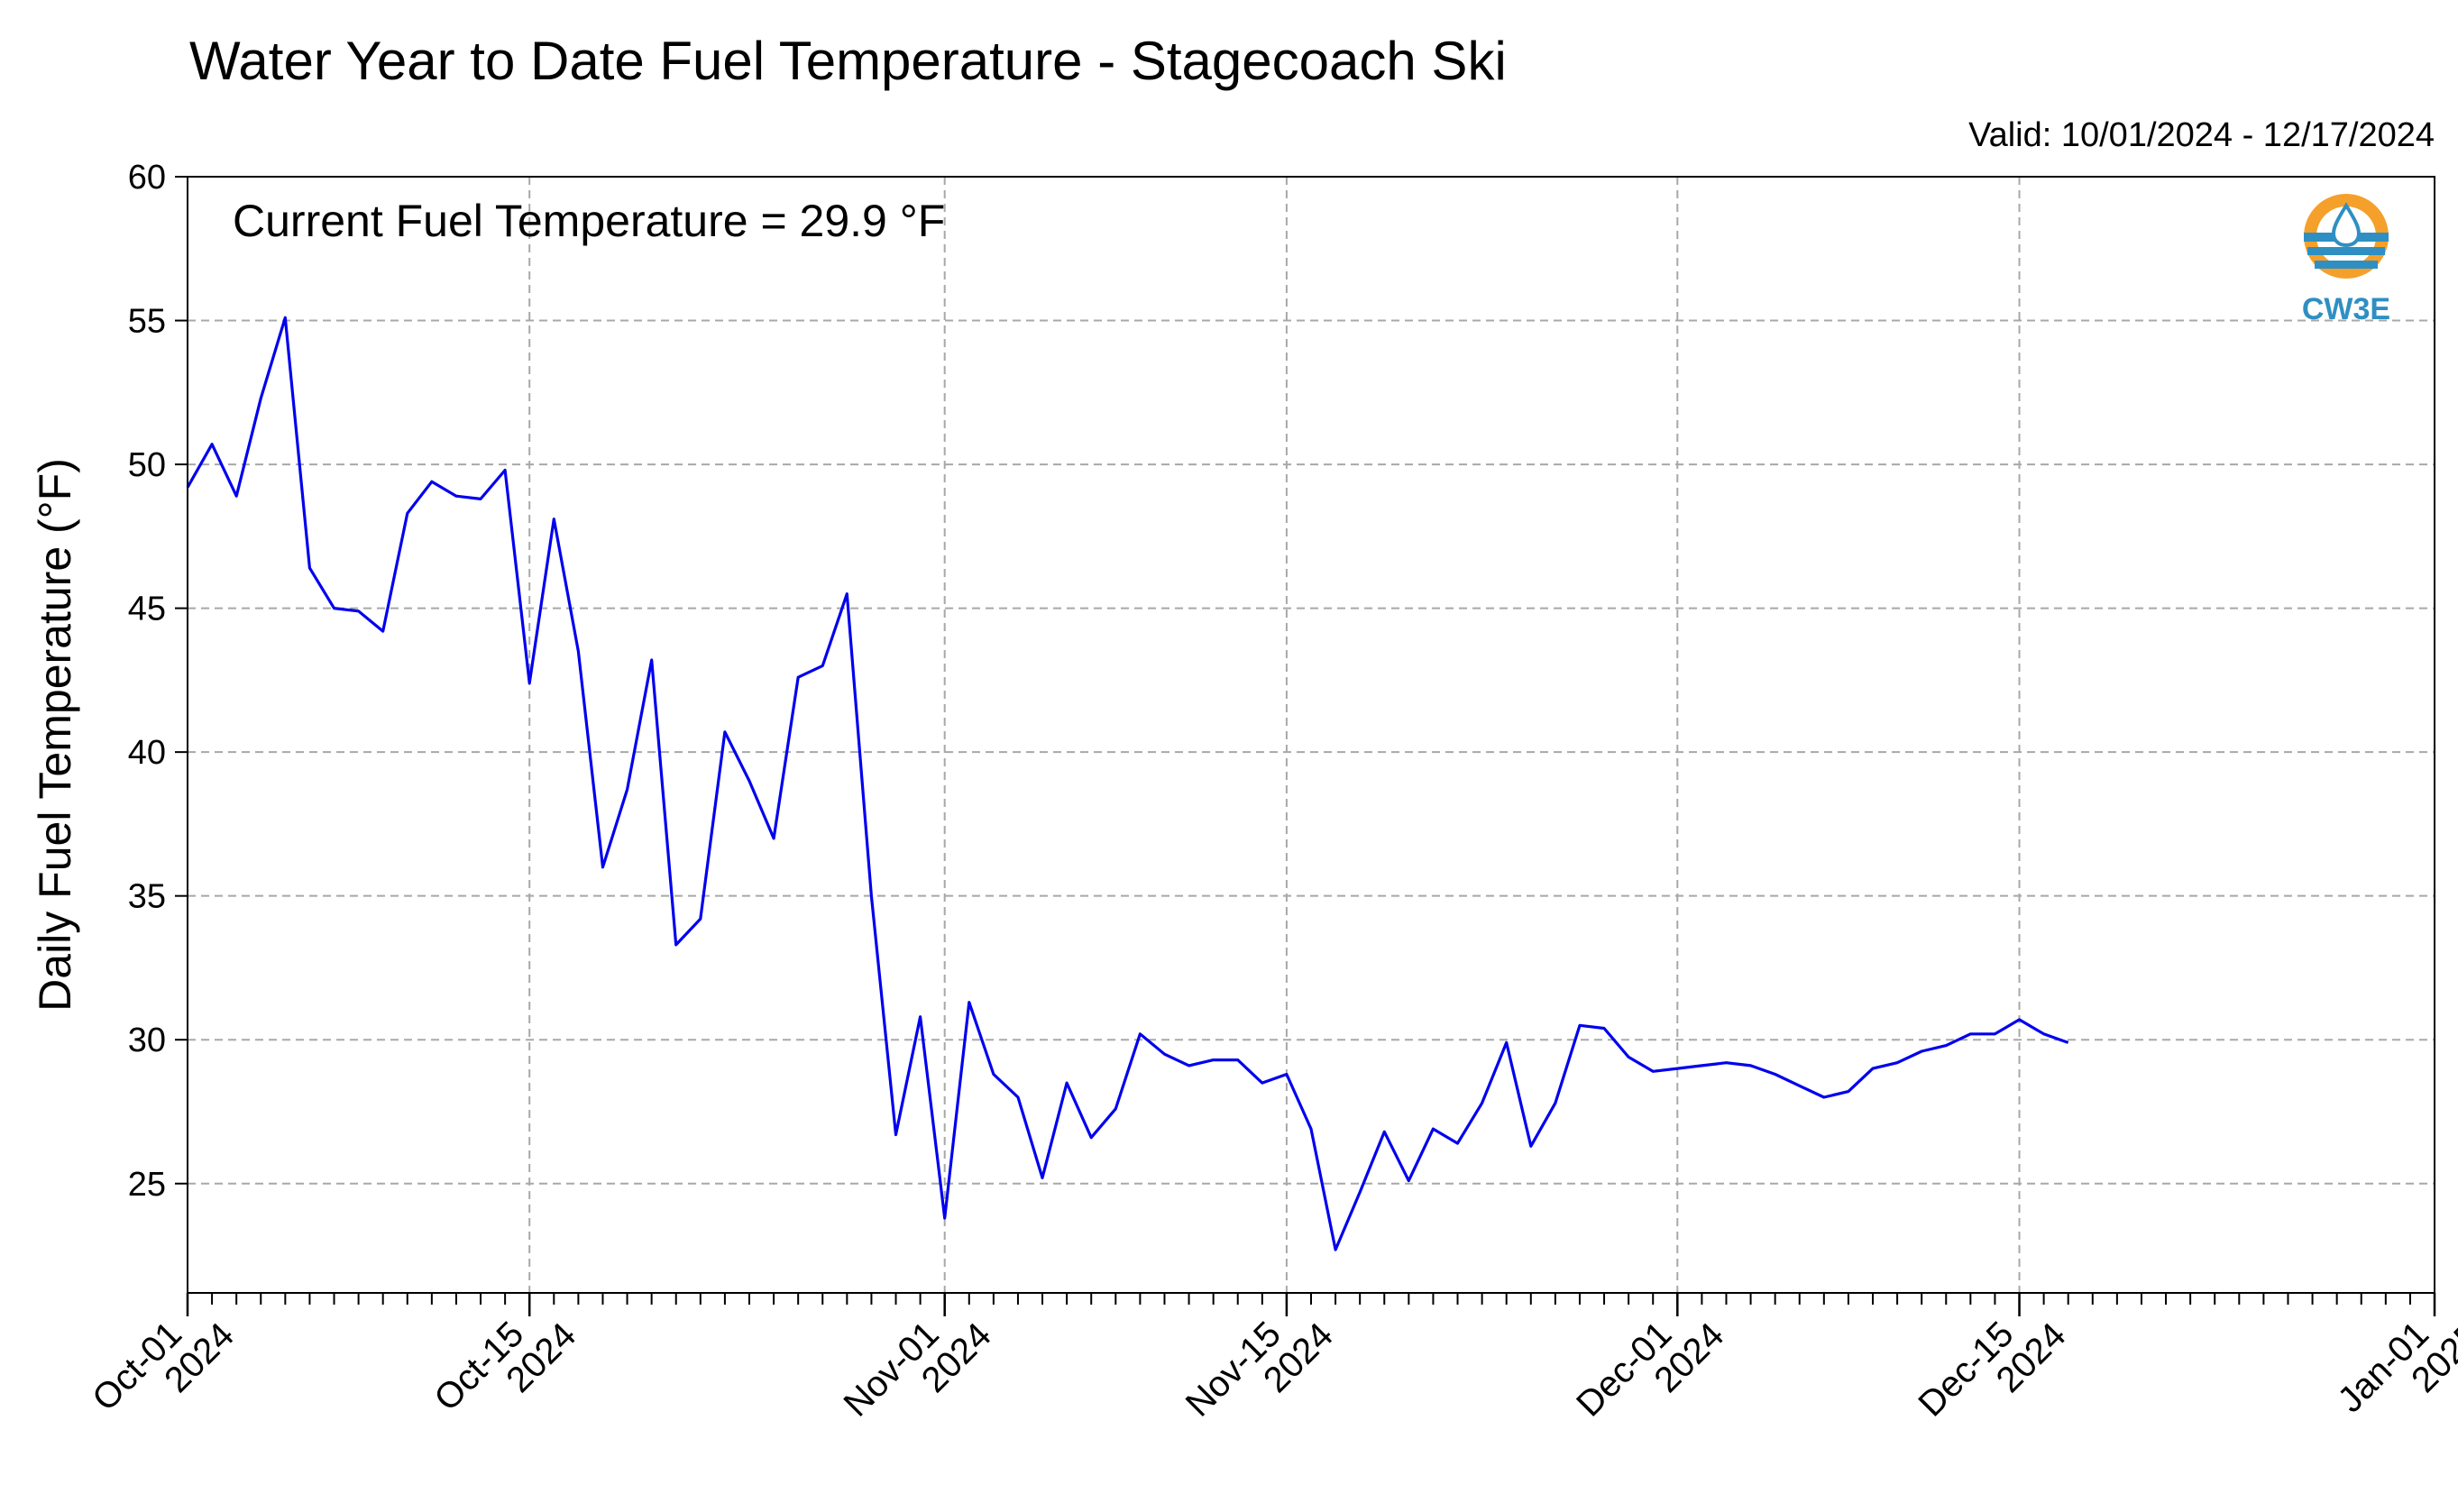 The height and width of the screenshot is (1512, 2458). What do you see at coordinates (2346, 309) in the screenshot?
I see `logo-text: CW3E` at bounding box center [2346, 309].